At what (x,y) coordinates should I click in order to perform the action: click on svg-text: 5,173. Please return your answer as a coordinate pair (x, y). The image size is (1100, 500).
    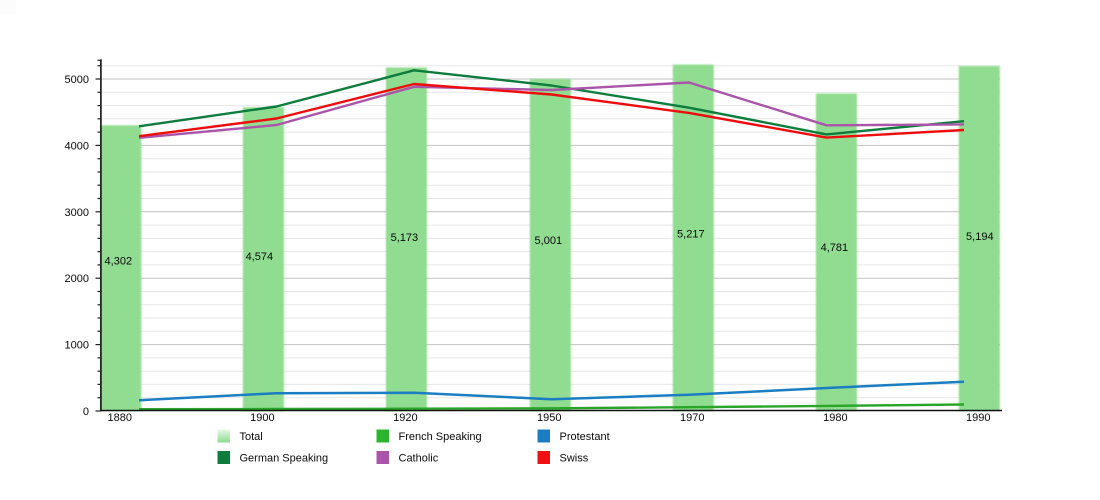
    Looking at the image, I should click on (405, 238).